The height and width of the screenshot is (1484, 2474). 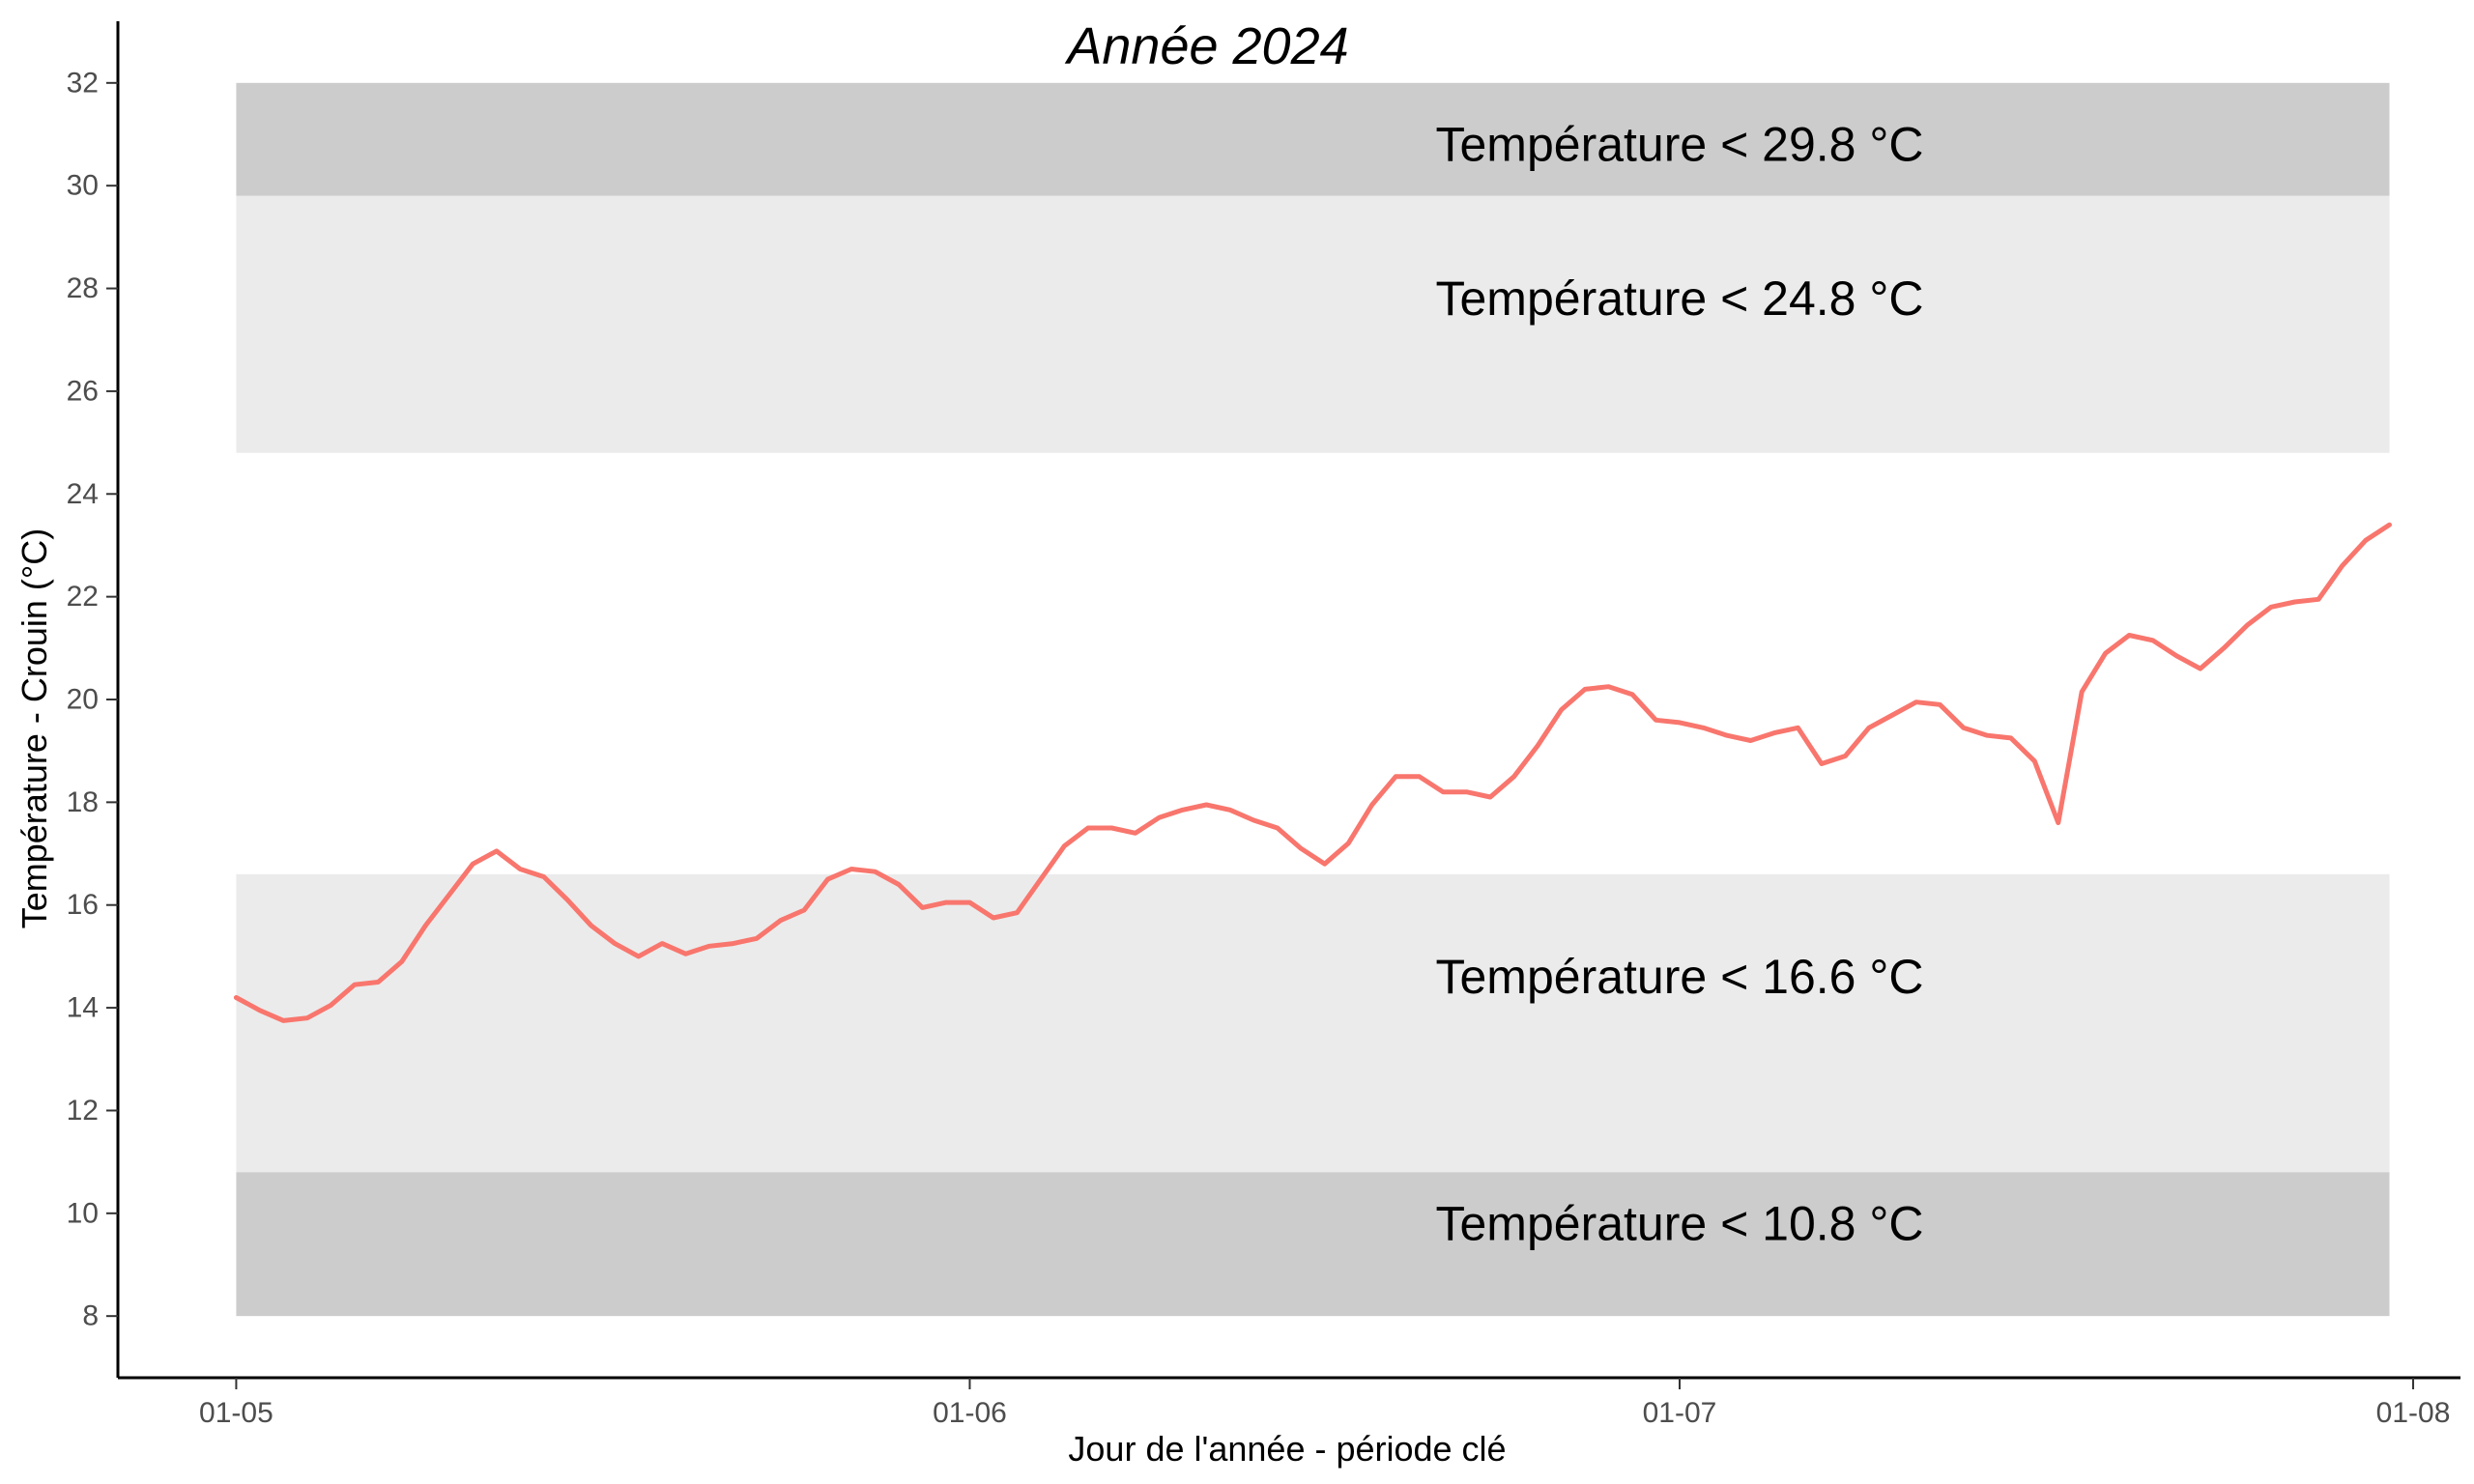 What do you see at coordinates (83, 1008) in the screenshot?
I see `y-tick-label: 14` at bounding box center [83, 1008].